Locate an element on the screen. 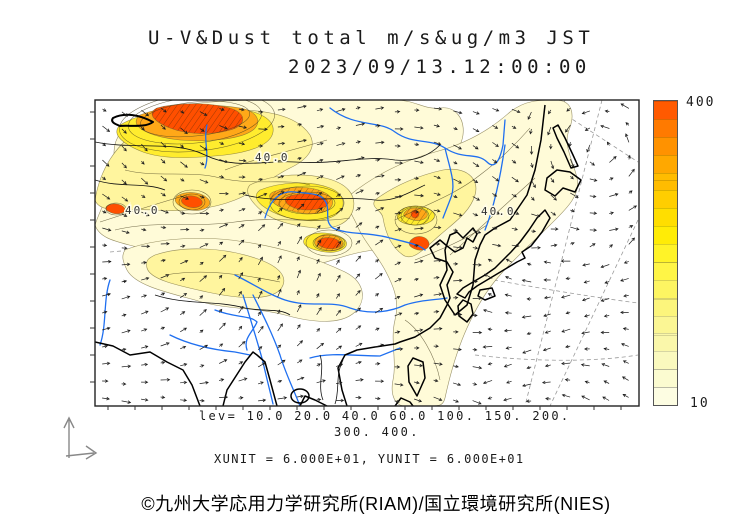  colorbar-segments is located at coordinates (665, 253).